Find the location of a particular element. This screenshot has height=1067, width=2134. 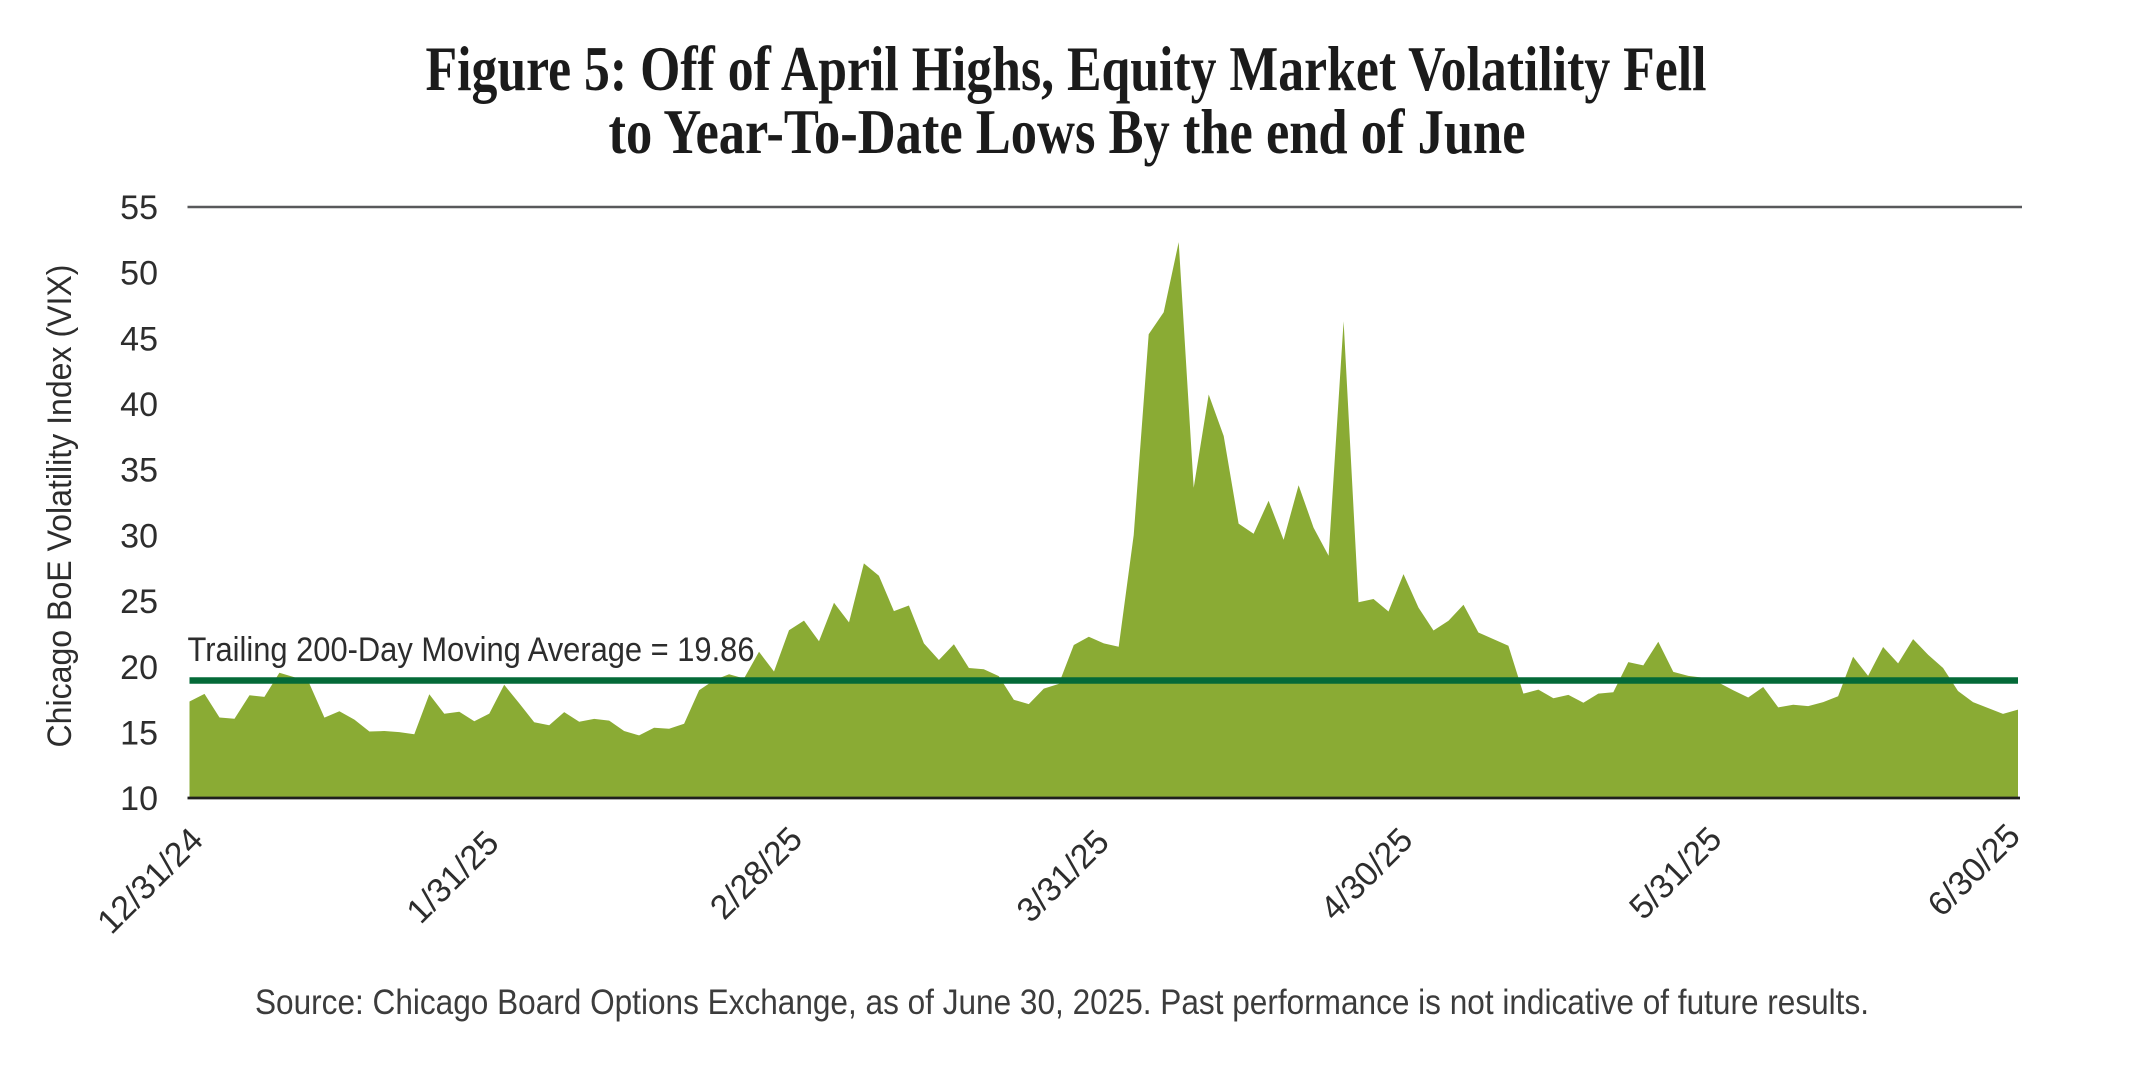

svg-text: 45 is located at coordinates (139, 339).